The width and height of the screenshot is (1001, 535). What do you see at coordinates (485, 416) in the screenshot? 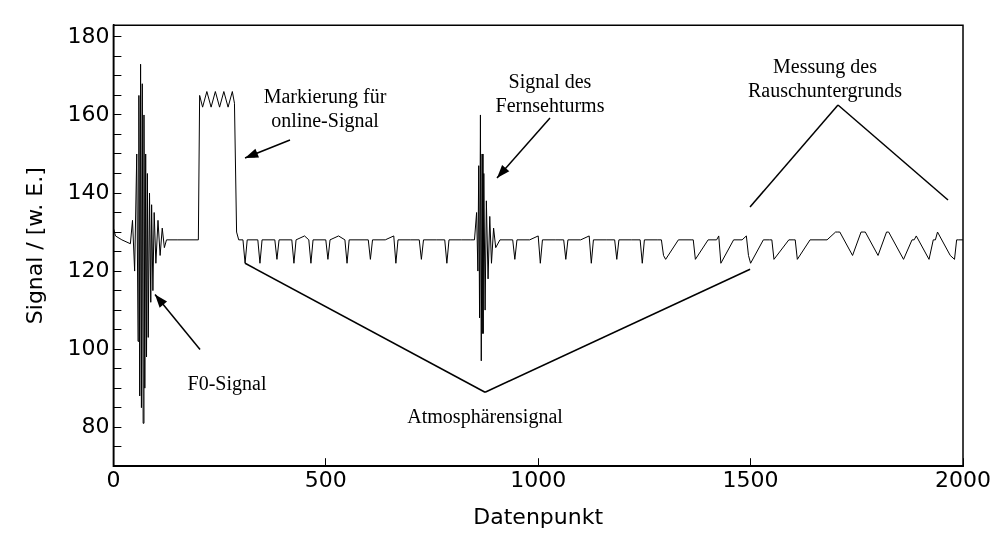
I see `annotation: Atmosphärensignal` at bounding box center [485, 416].